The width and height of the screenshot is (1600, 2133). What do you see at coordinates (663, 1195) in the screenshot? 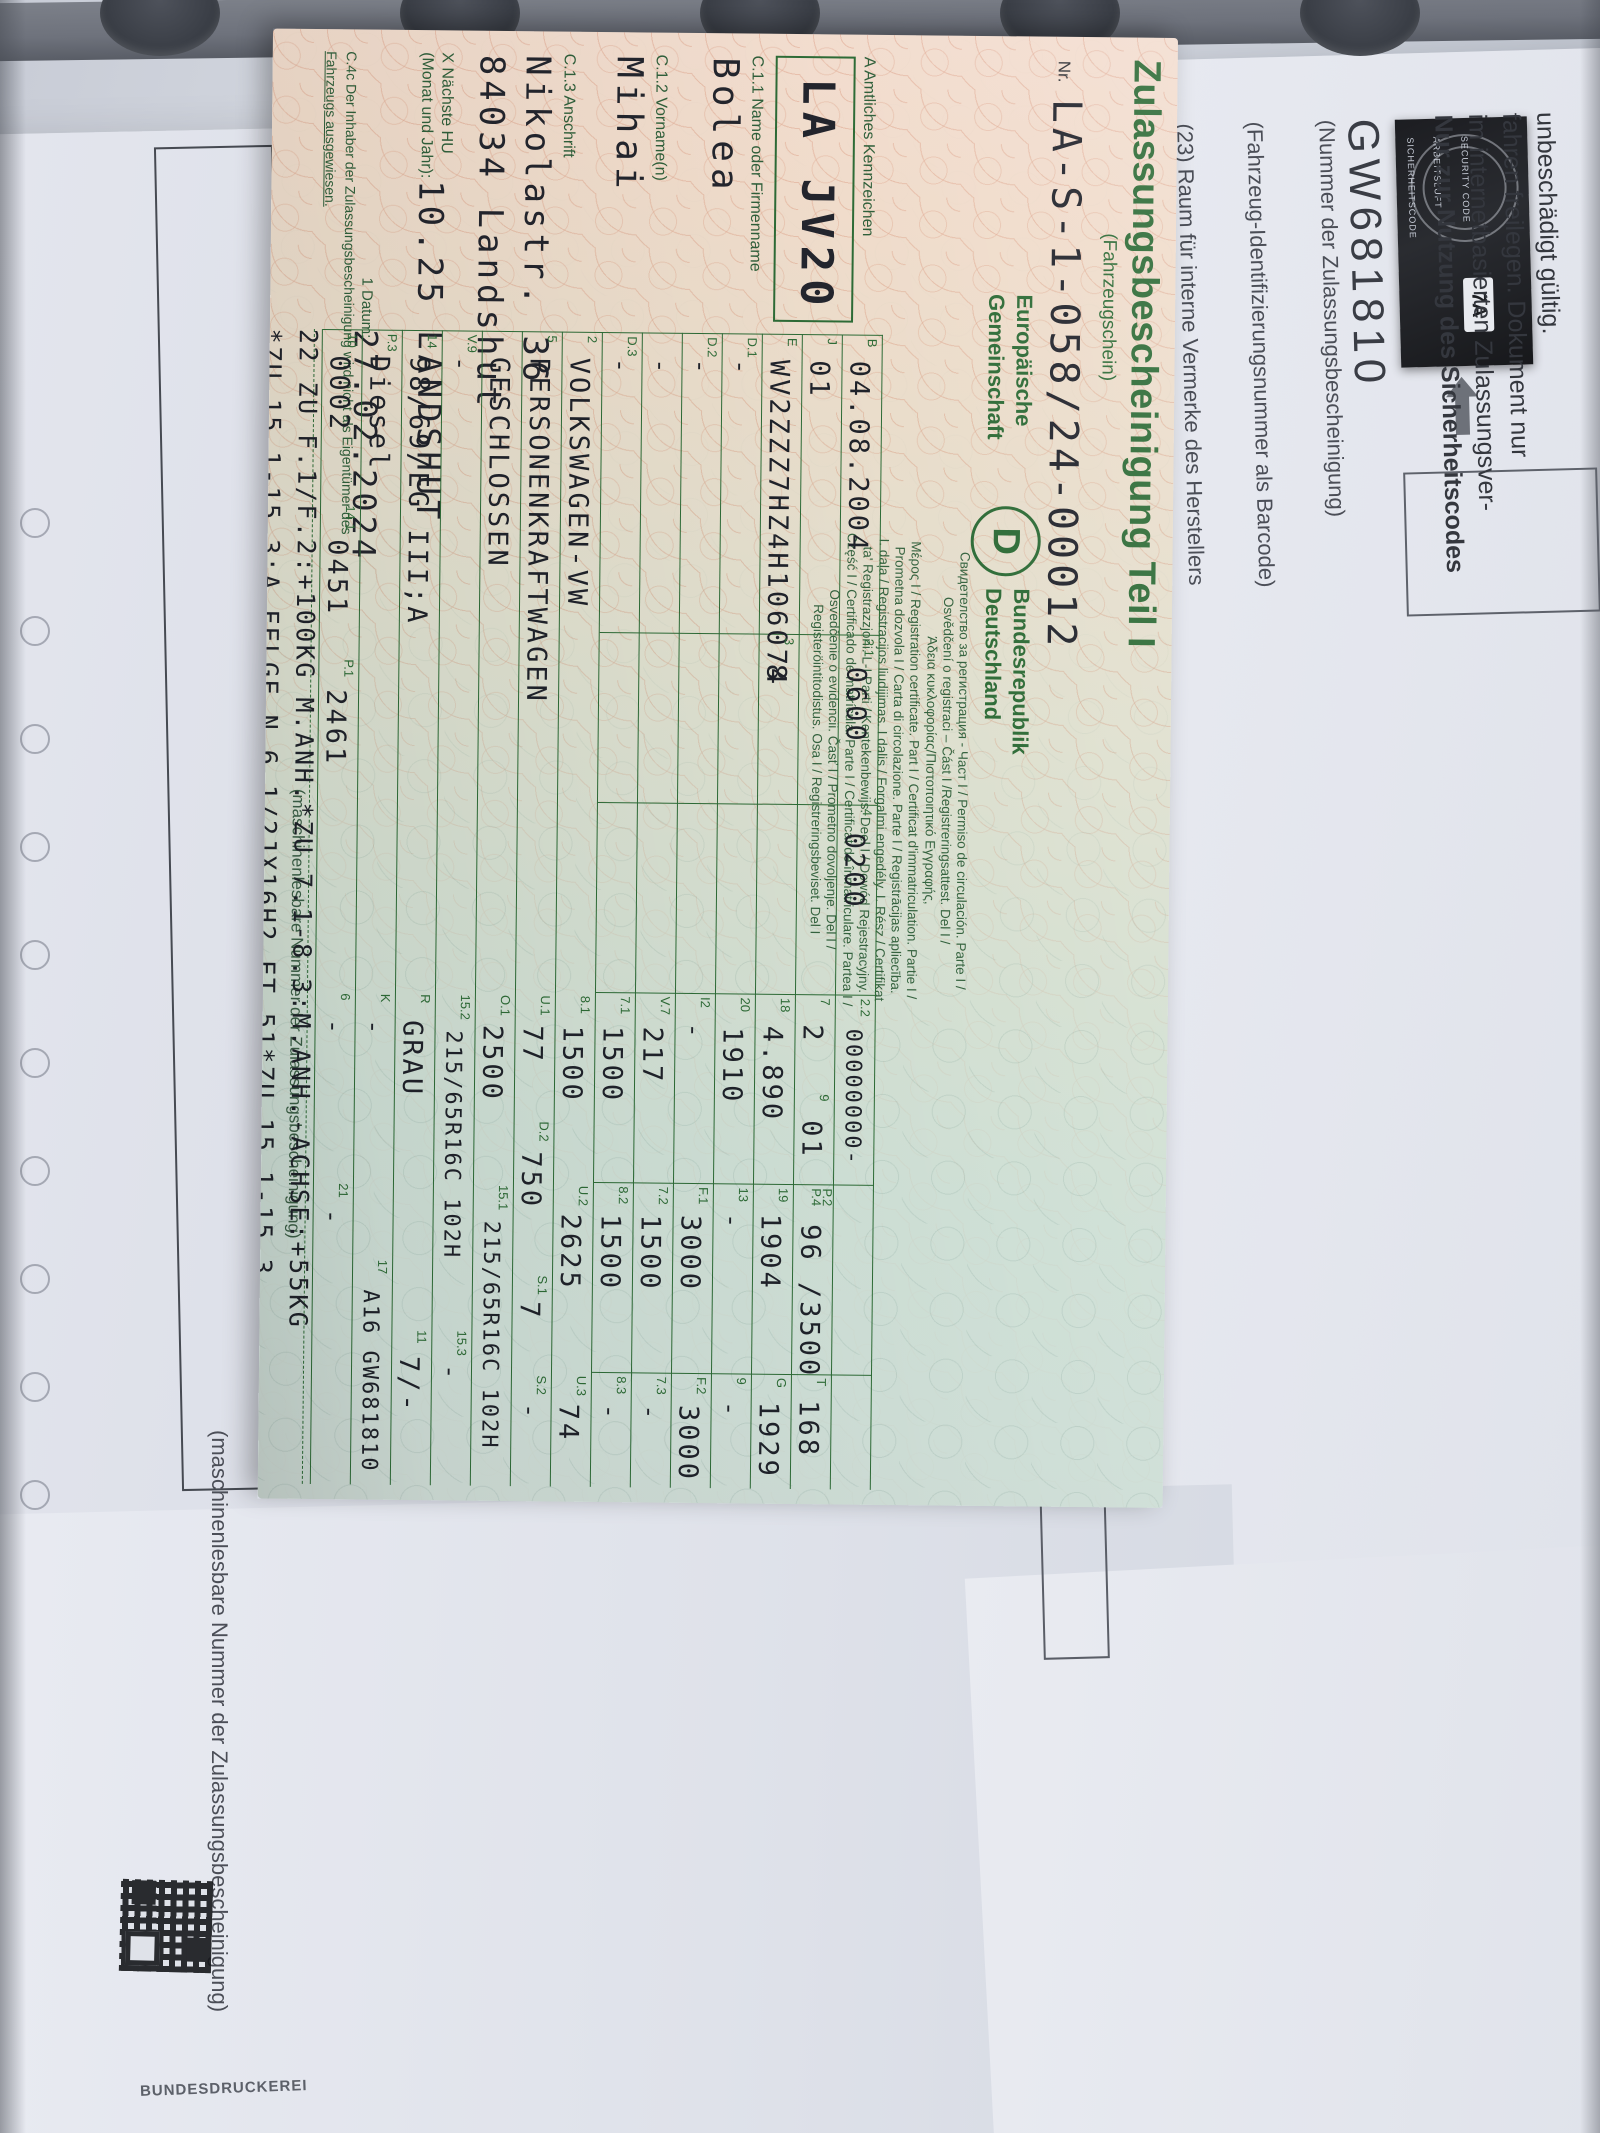
I see `code-d2b-72: 7.2` at bounding box center [663, 1195].